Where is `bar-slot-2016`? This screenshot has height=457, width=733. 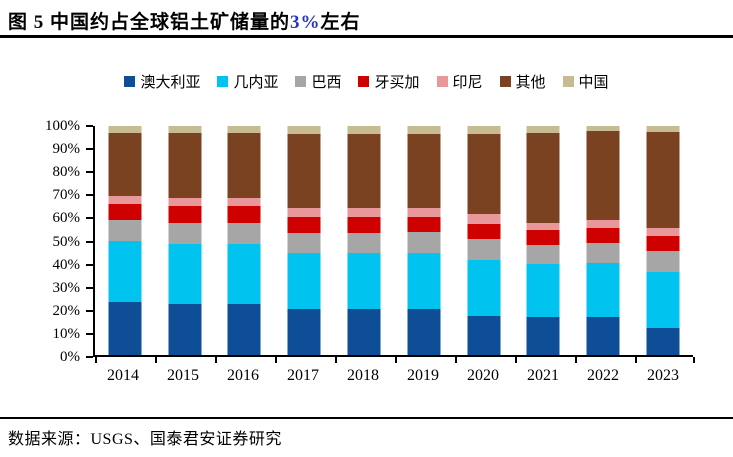 bar-slot-2016 is located at coordinates (245, 240).